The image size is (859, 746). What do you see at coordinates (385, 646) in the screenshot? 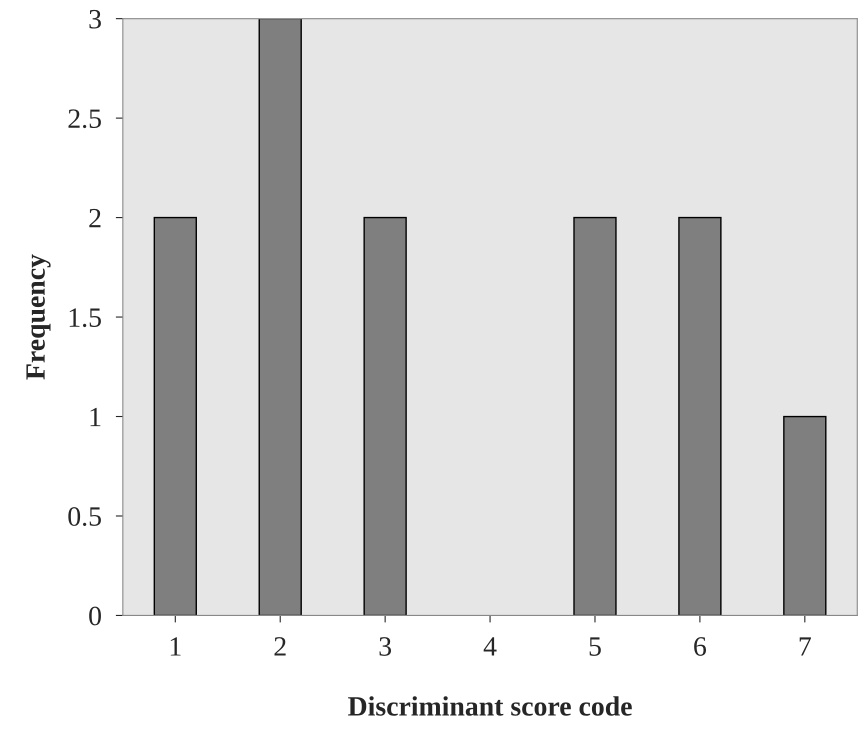
I see `x-tick-label: 3` at bounding box center [385, 646].